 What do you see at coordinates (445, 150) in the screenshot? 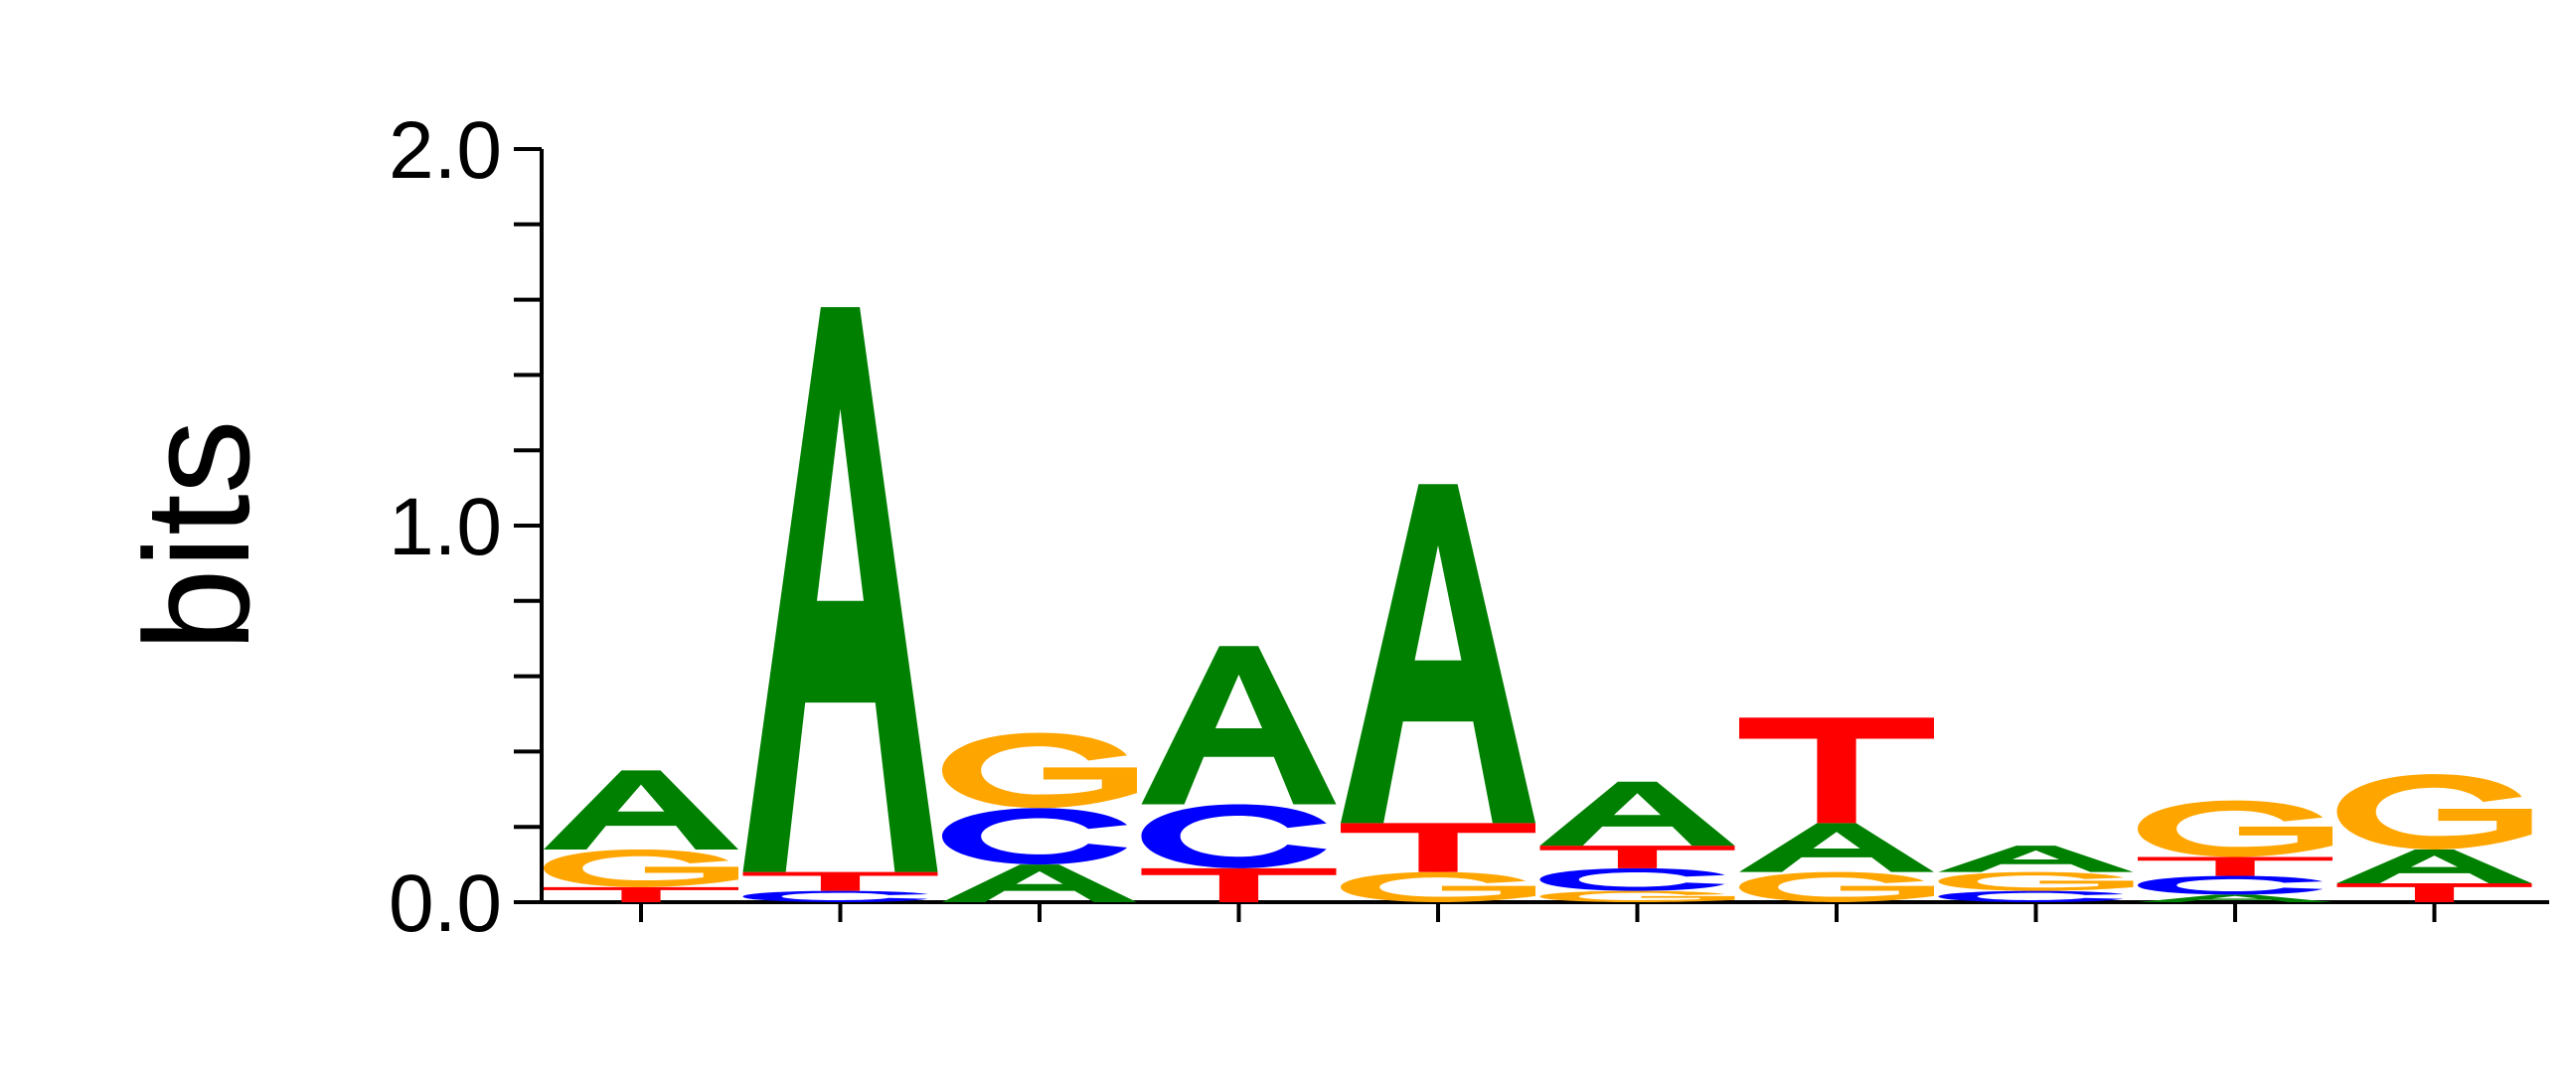
I see `y-tick-label: 2.0` at bounding box center [445, 150].